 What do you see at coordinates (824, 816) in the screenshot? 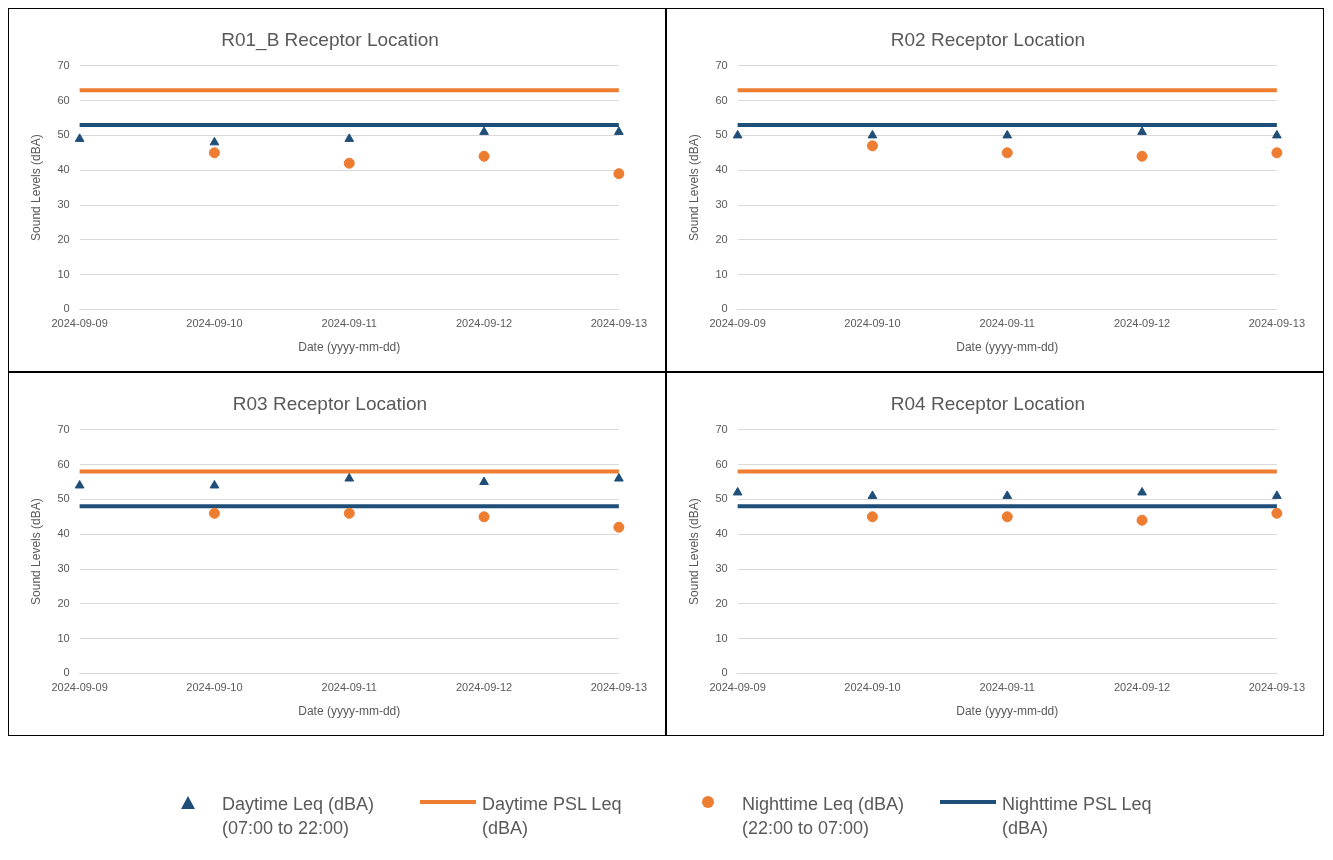
I see `legend-label: Nighttime Leq (dBA) (22:00 to 07:00)` at bounding box center [824, 816].